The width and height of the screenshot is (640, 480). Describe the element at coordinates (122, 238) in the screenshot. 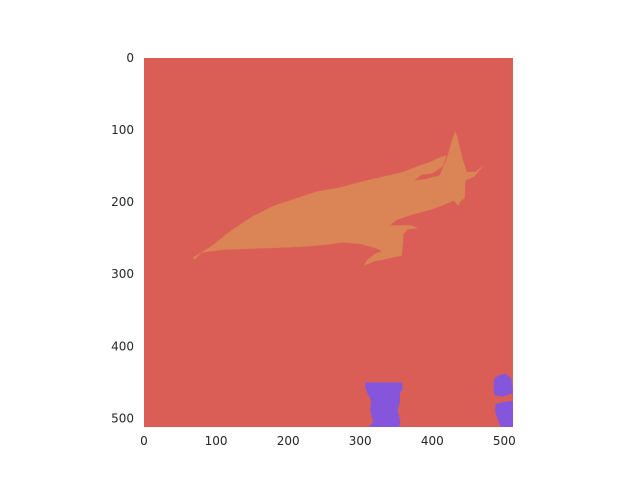

I see `y-axis: 0 100 200 300 400 500` at that location.